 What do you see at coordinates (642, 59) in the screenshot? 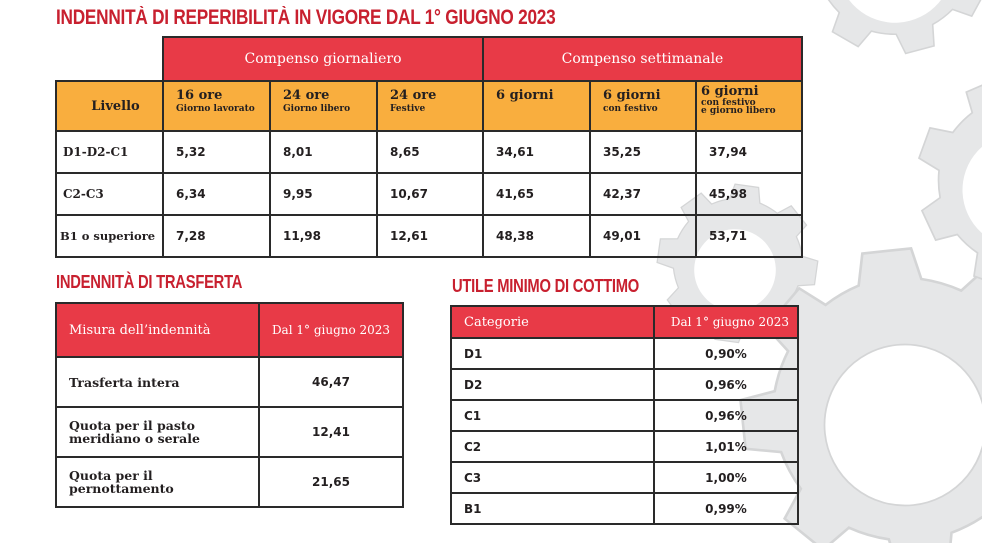
I see `group-header-weekly: Compenso settimanale` at bounding box center [642, 59].